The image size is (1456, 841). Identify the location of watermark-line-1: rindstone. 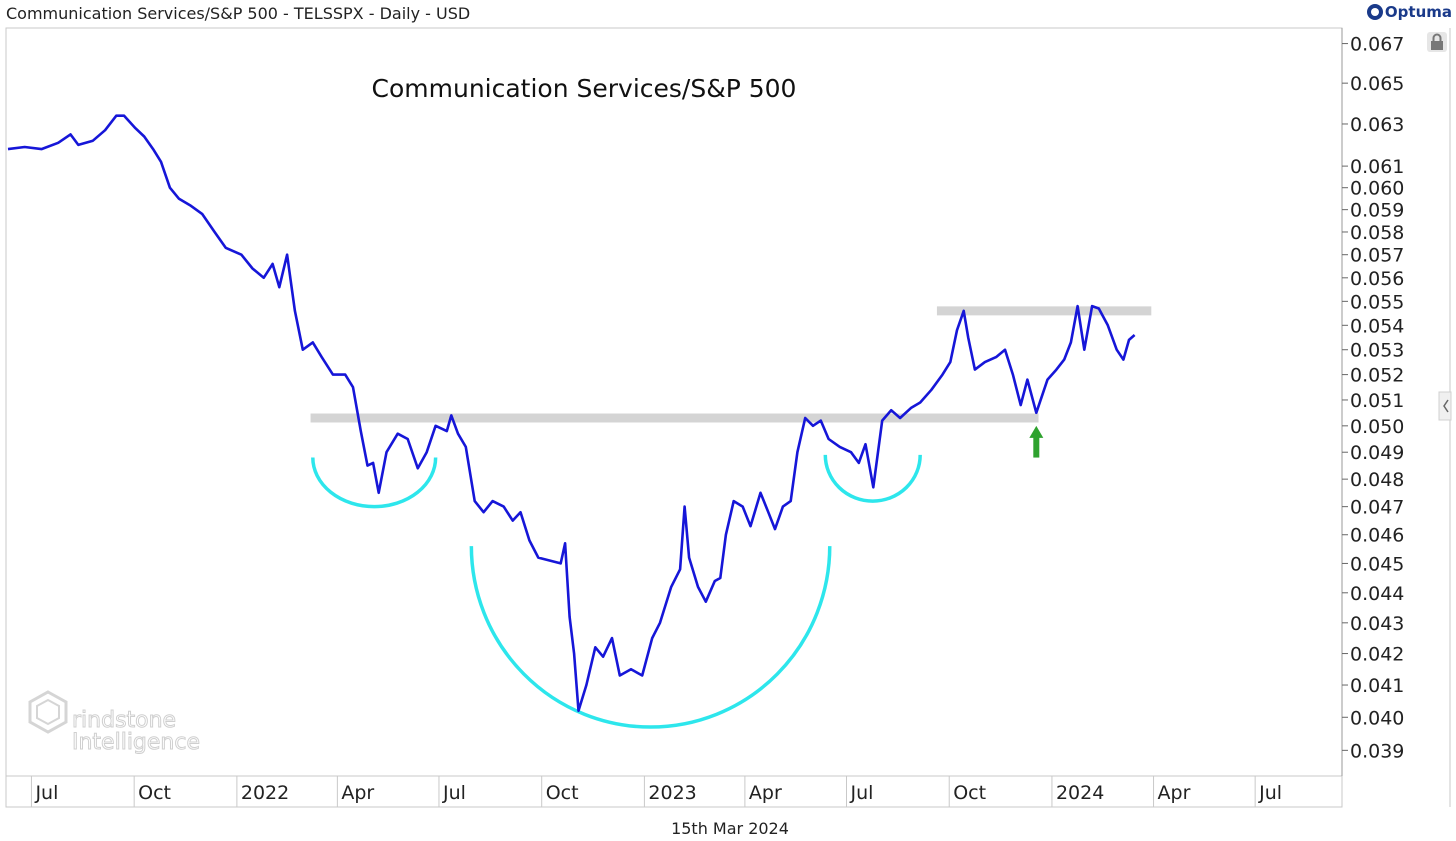
(124, 720).